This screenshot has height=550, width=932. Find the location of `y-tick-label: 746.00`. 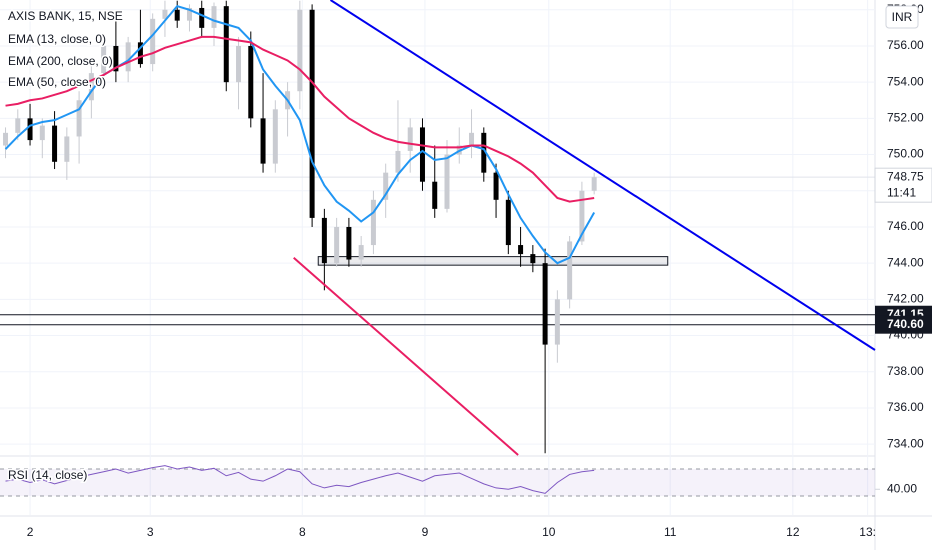

y-tick-label: 746.00 is located at coordinates (905, 226).